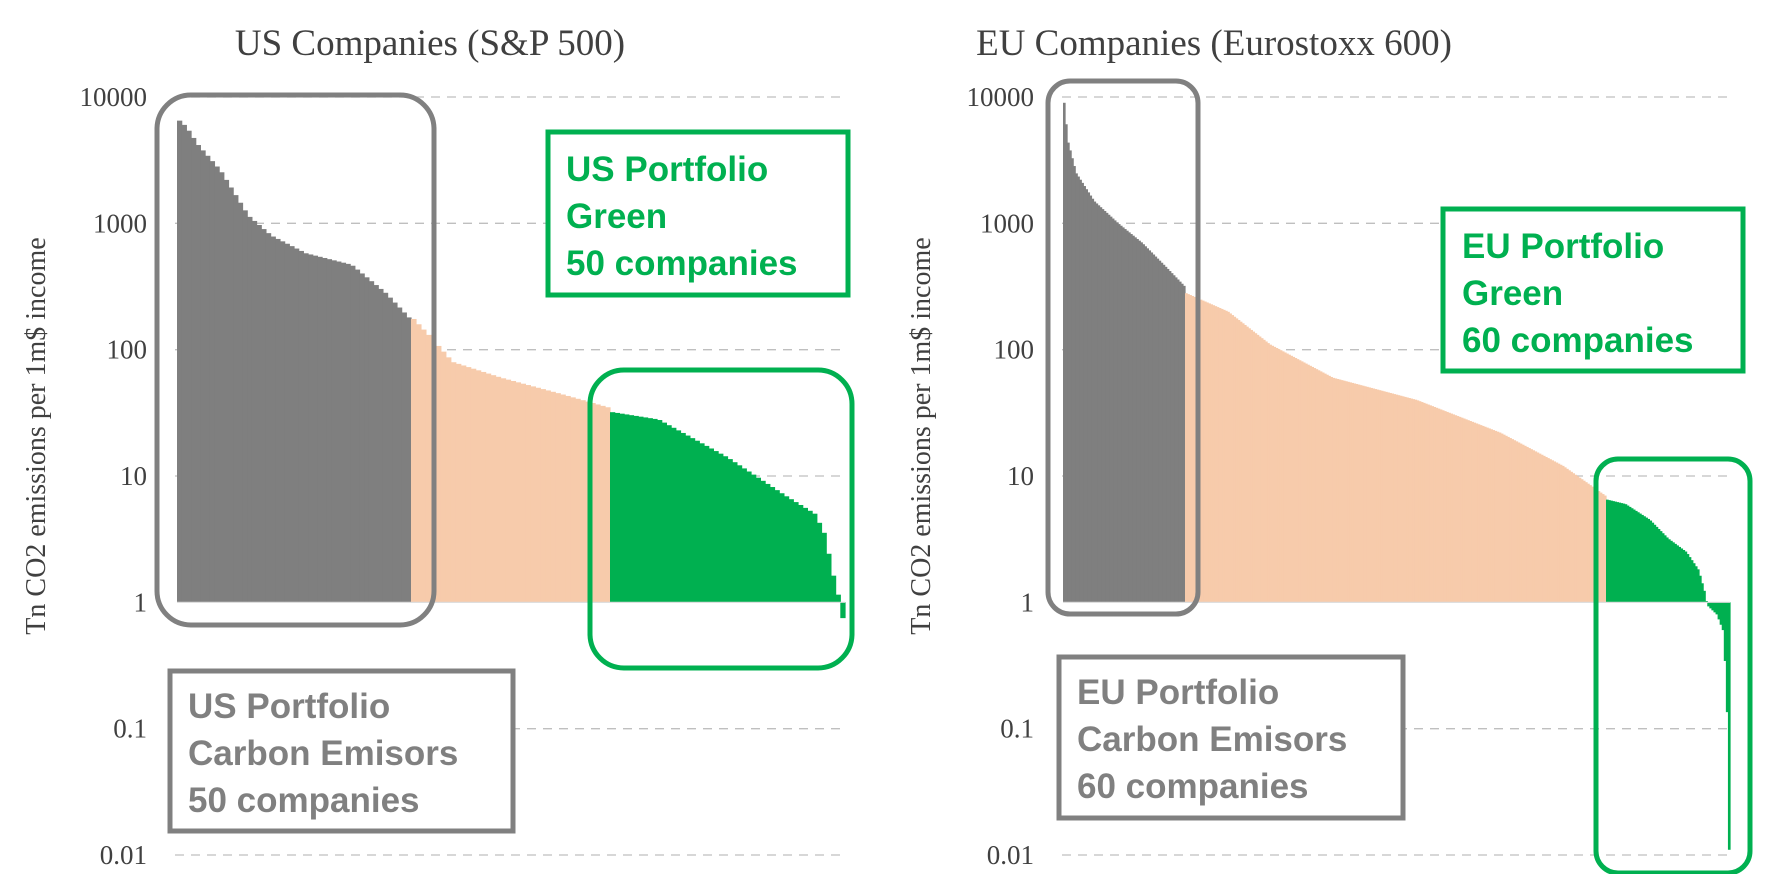  Describe the element at coordinates (130, 729) in the screenshot. I see `y-tick-label: 0.1` at that location.